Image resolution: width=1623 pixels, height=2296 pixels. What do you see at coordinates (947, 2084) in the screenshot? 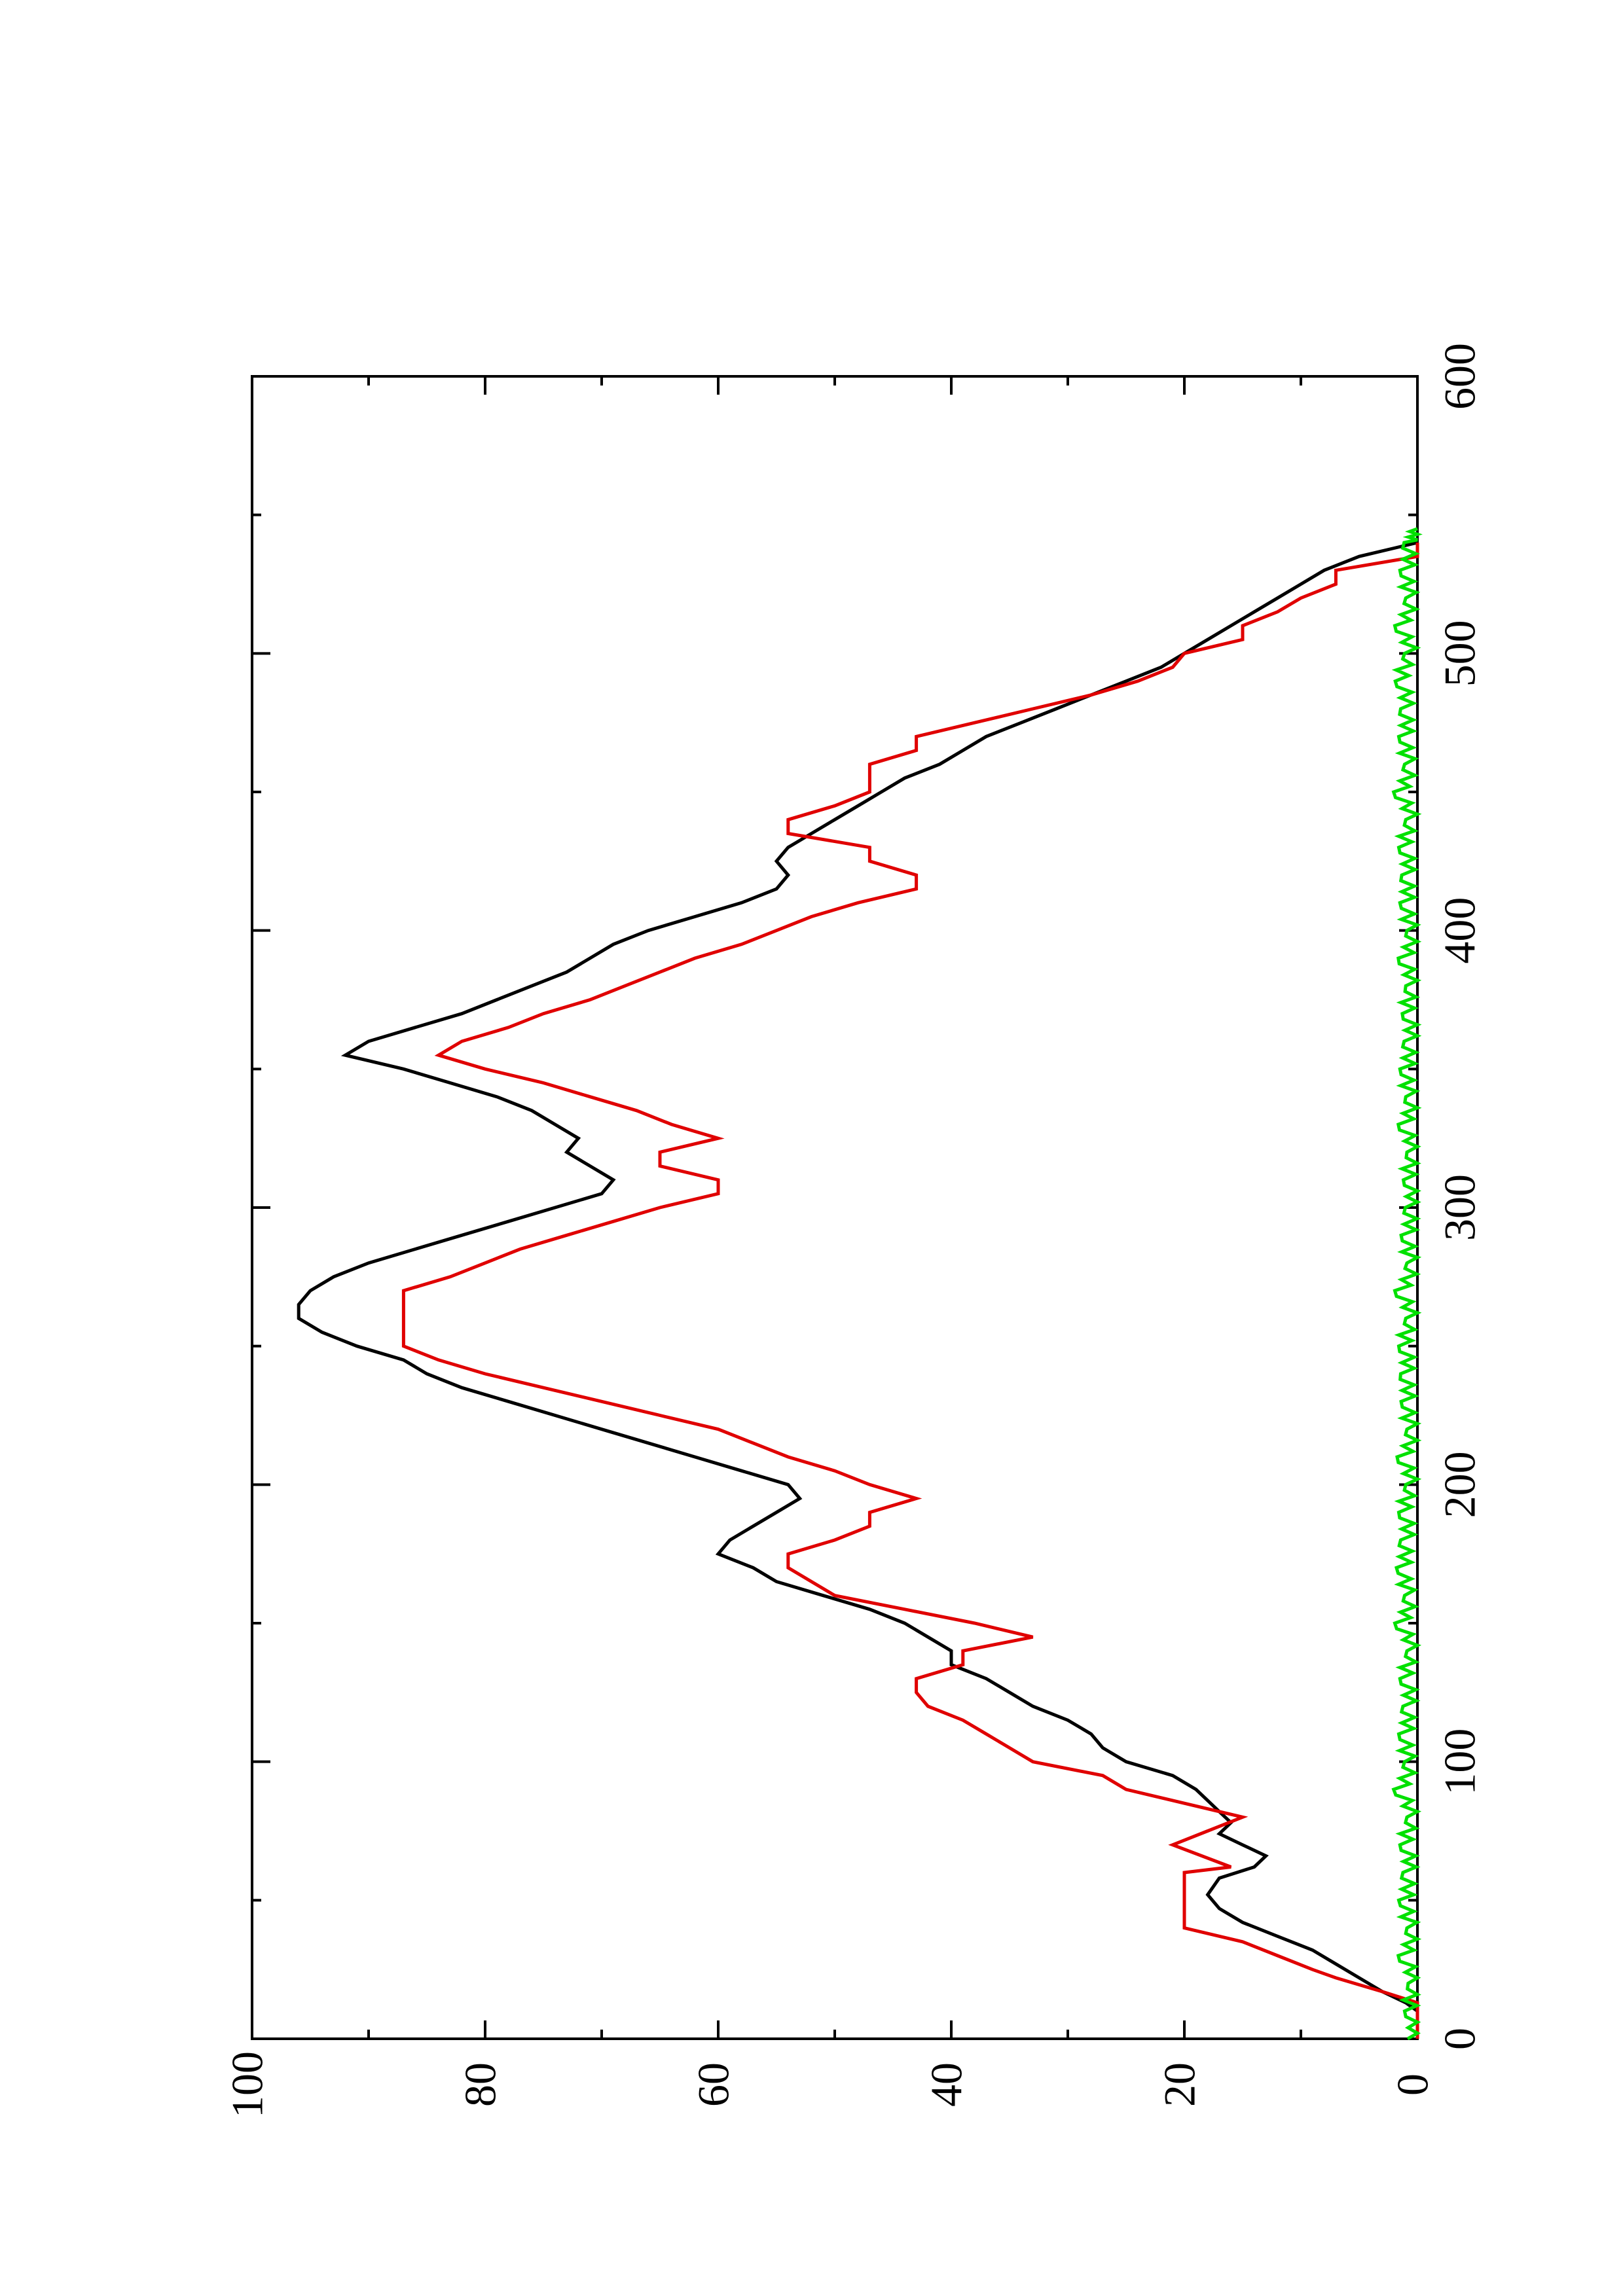
I see `y-tick-label: 40` at bounding box center [947, 2084].